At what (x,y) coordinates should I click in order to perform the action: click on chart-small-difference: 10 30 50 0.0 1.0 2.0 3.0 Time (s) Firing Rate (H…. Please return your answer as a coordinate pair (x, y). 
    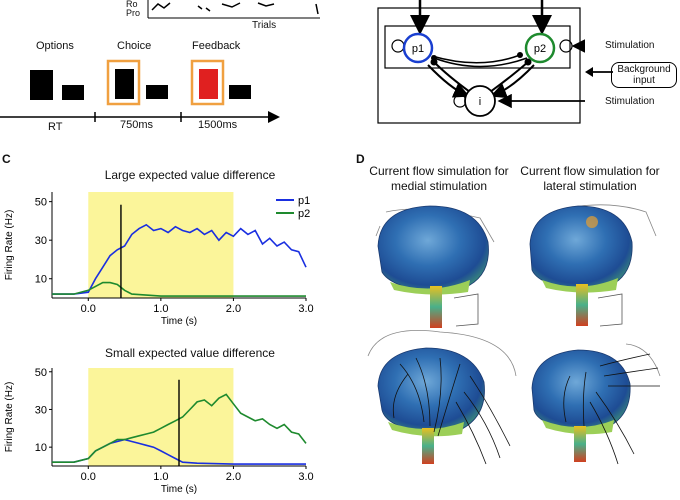
    Looking at the image, I should click on (159, 431).